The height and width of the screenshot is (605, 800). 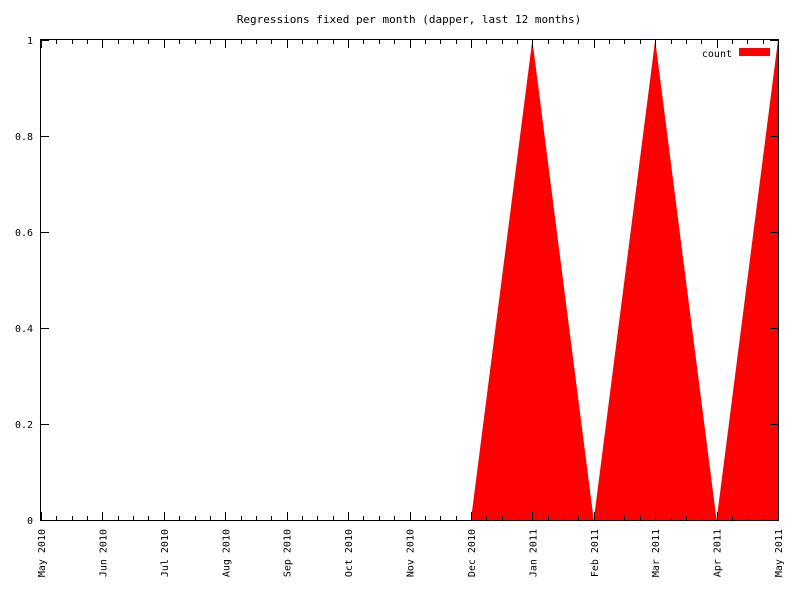 I want to click on x-tick-label: Jan 2011, so click(x=533, y=553).